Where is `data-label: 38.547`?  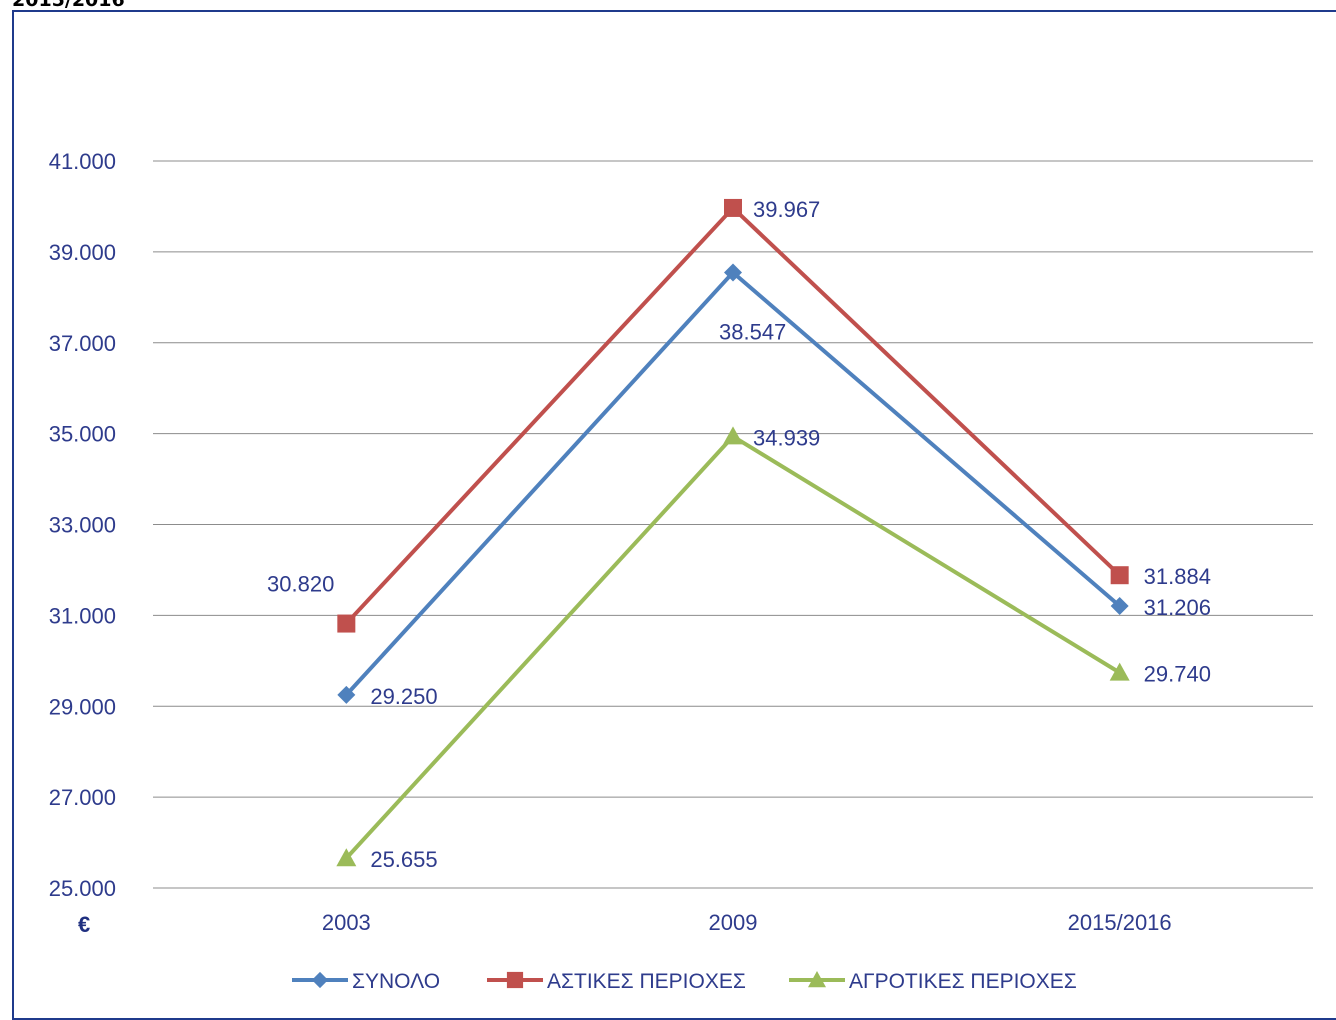
data-label: 38.547 is located at coordinates (752, 331).